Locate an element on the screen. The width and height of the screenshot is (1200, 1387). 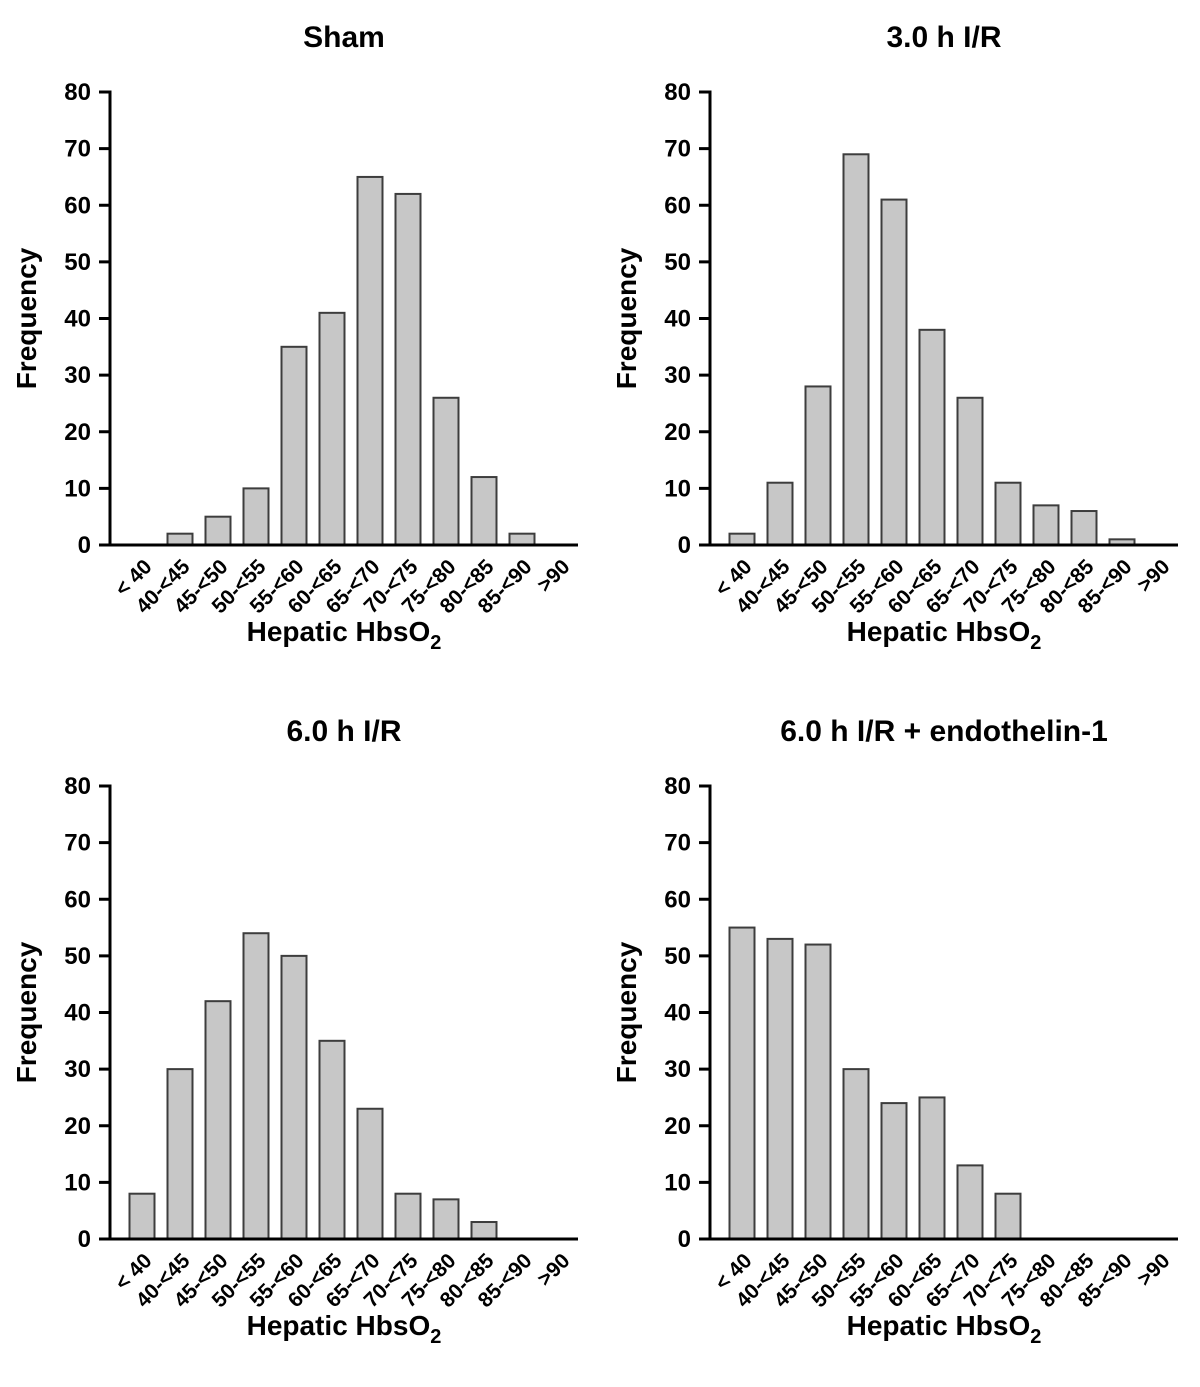
chart-title: 3.0 h I/R is located at coordinates (943, 37).